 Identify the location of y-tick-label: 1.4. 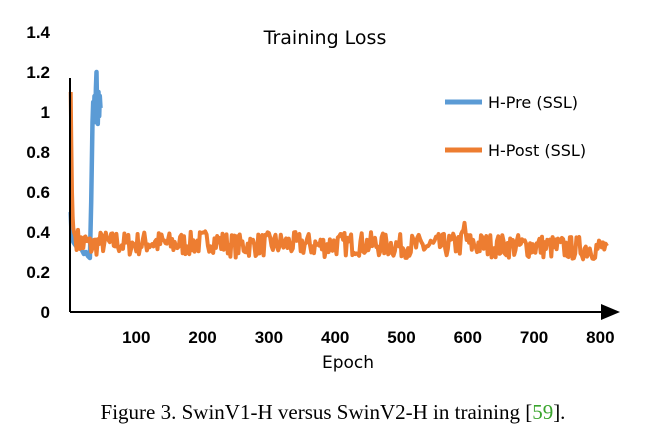
(38, 32).